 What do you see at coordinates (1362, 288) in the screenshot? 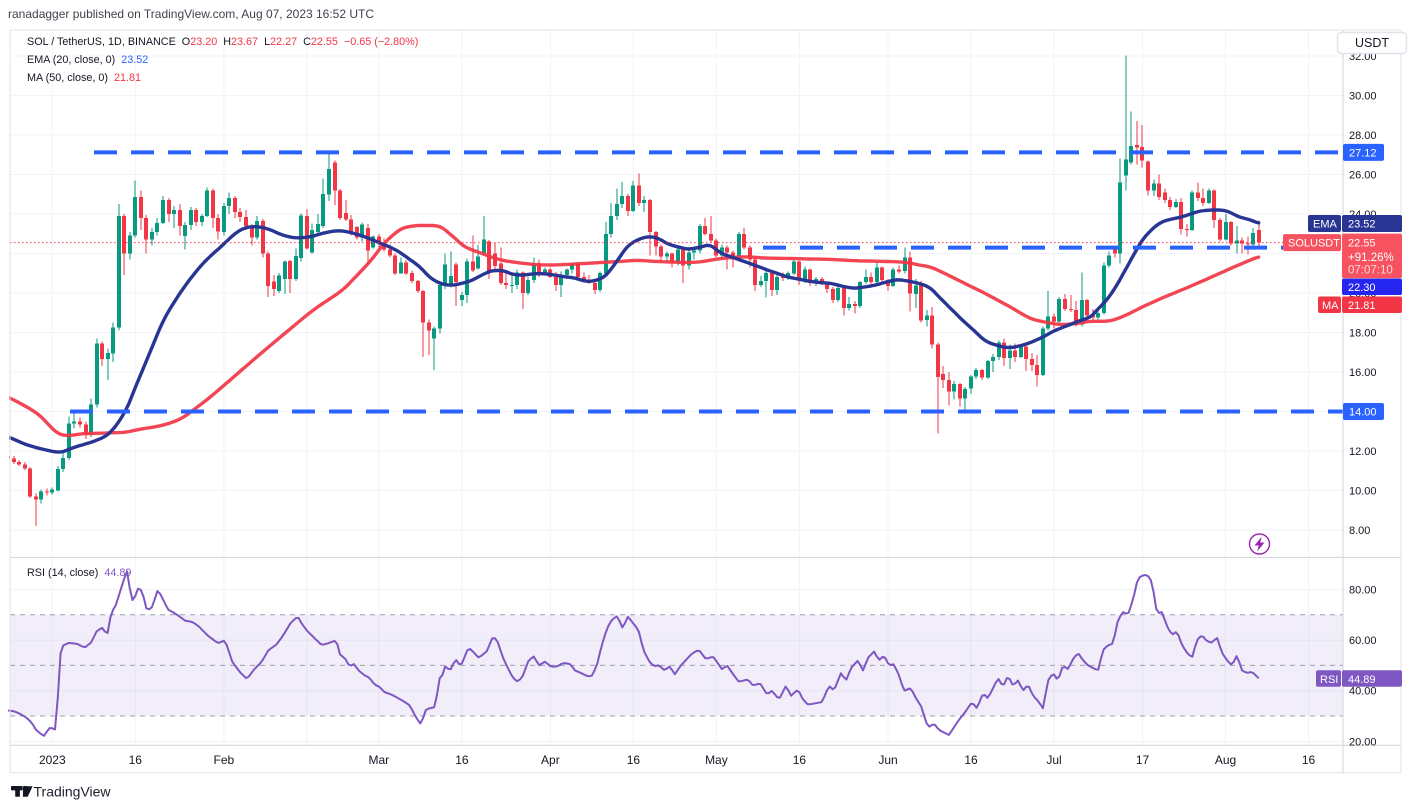
I see `svg-text: 22.30` at bounding box center [1362, 288].